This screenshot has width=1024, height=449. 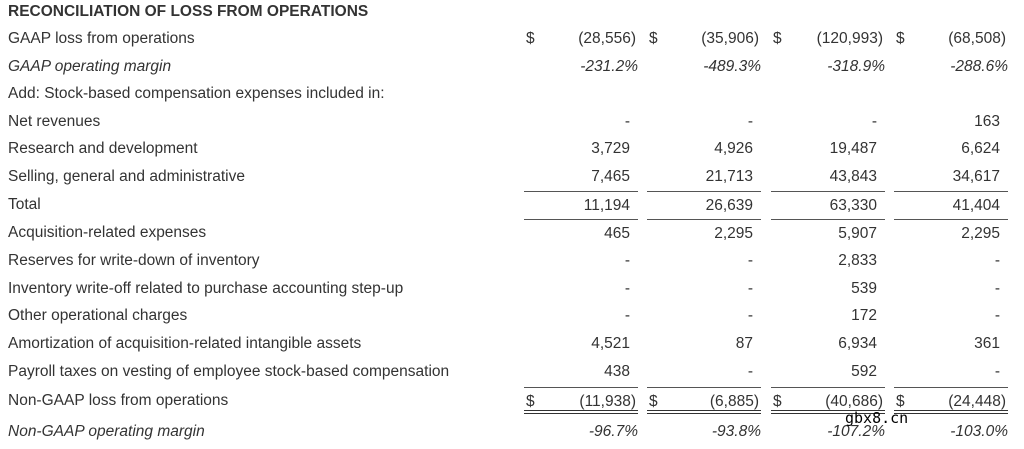 I want to click on value: -107.2%, so click(x=856, y=431).